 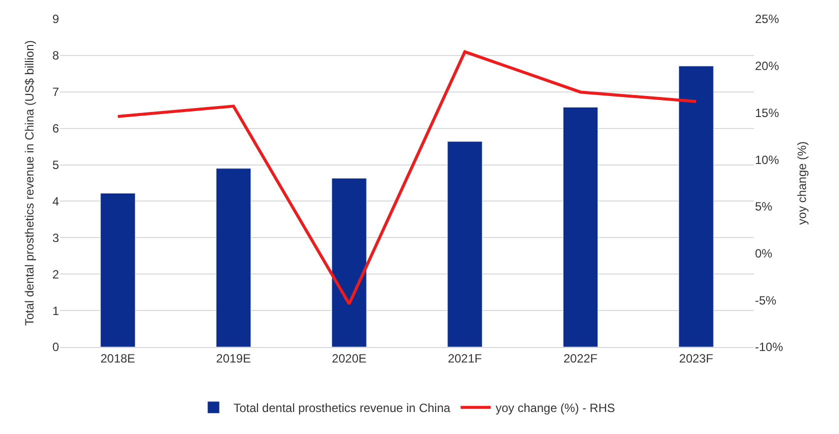 What do you see at coordinates (29, 183) in the screenshot?
I see `y-axis-title: Total dental prosthetics revenue in China (US$ billion)` at bounding box center [29, 183].